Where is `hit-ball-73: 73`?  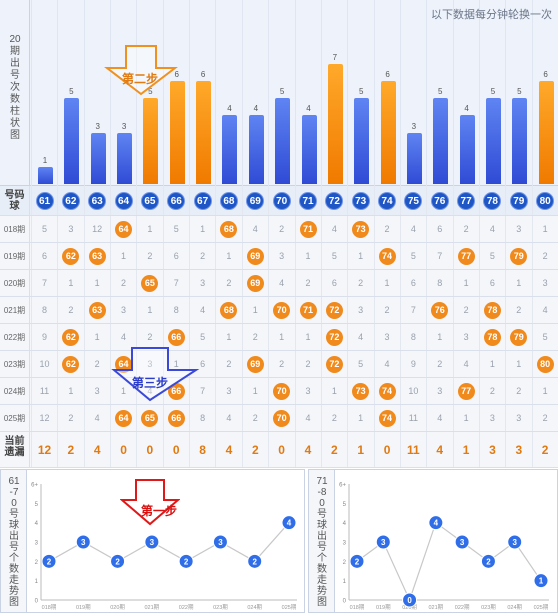 hit-ball-73: 73 is located at coordinates (361, 391).